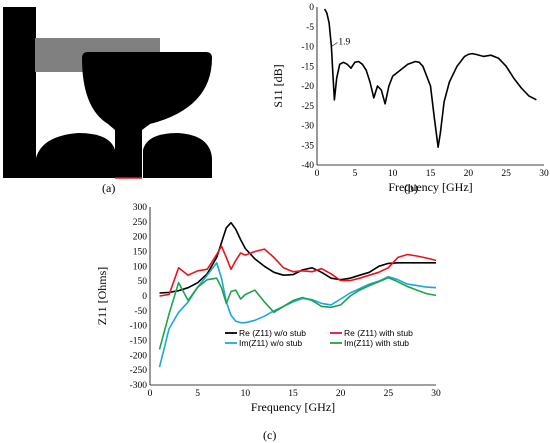  What do you see at coordinates (75, 155) in the screenshot?
I see `ground-plane-left-lobe` at bounding box center [75, 155].